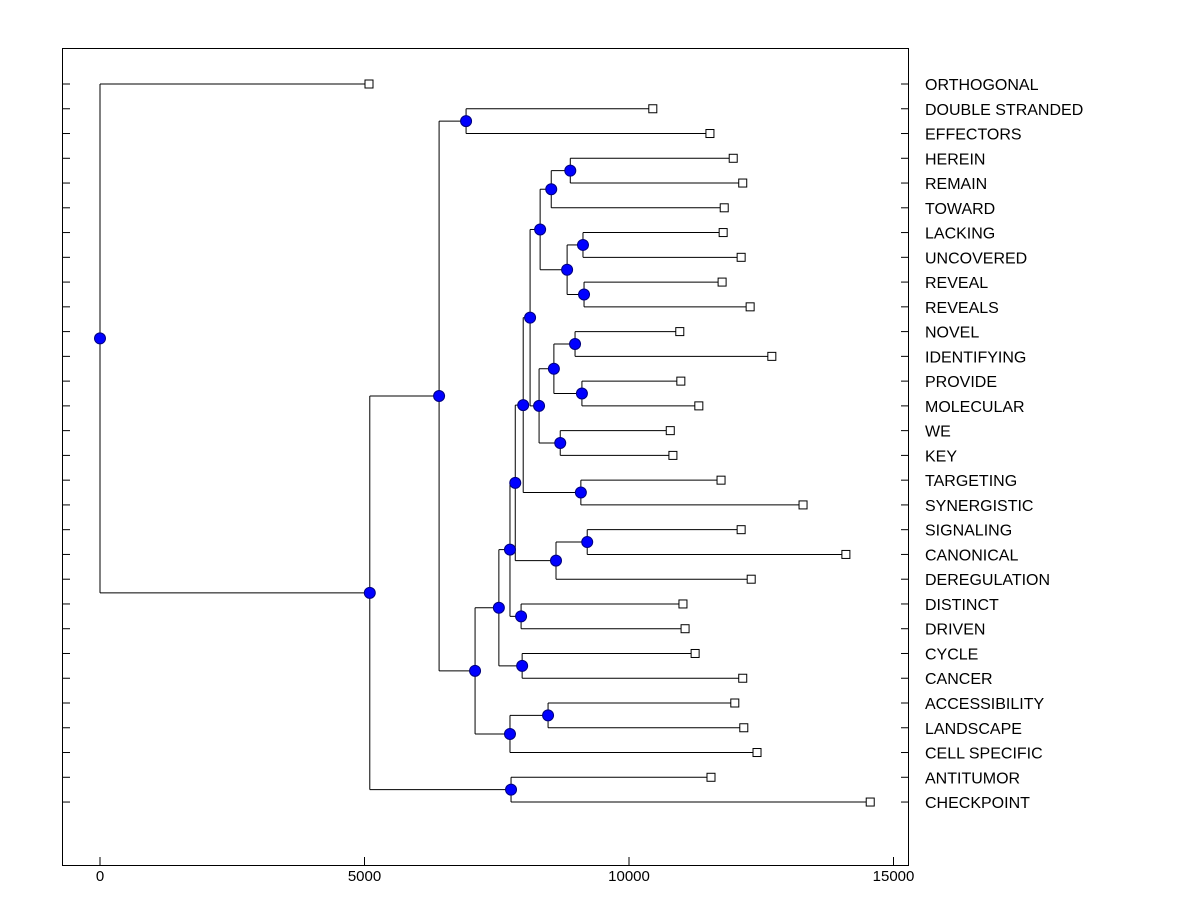  What do you see at coordinates (962, 605) in the screenshot?
I see `leaf-label: DISTINCT` at bounding box center [962, 605].